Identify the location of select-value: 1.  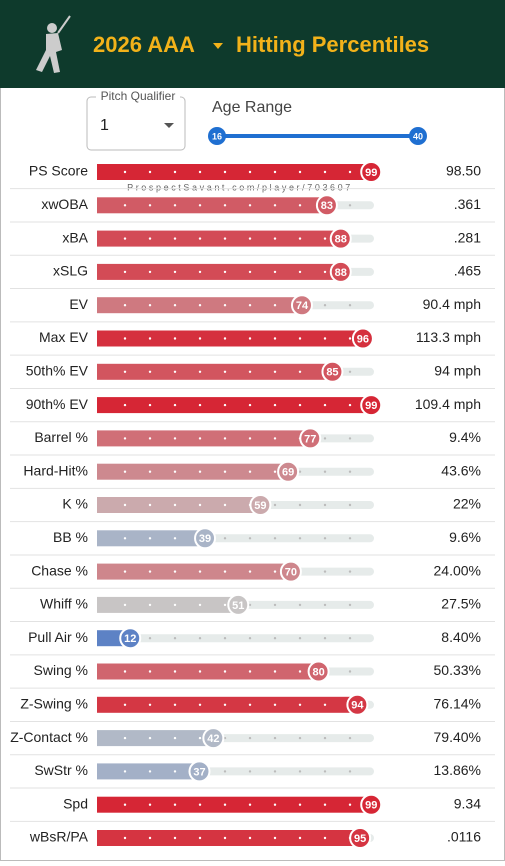
(104, 125).